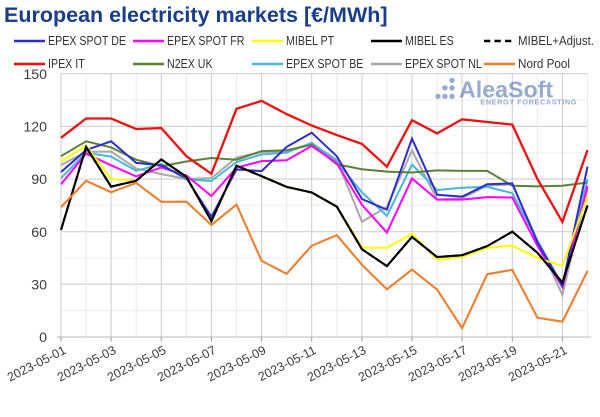  Describe the element at coordinates (35, 128) in the screenshot. I see `svg-text: 120` at that location.